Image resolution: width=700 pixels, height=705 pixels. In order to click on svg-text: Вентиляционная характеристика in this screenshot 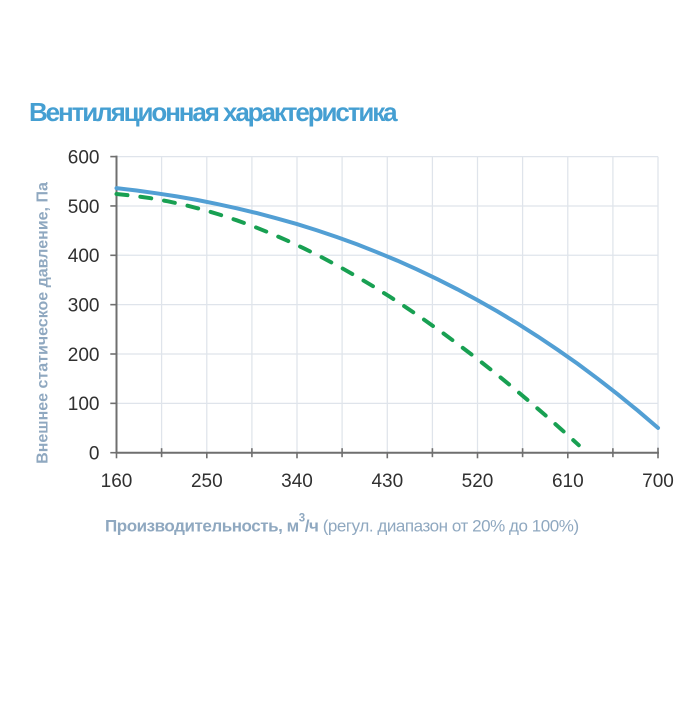, I will do `click(213, 112)`.